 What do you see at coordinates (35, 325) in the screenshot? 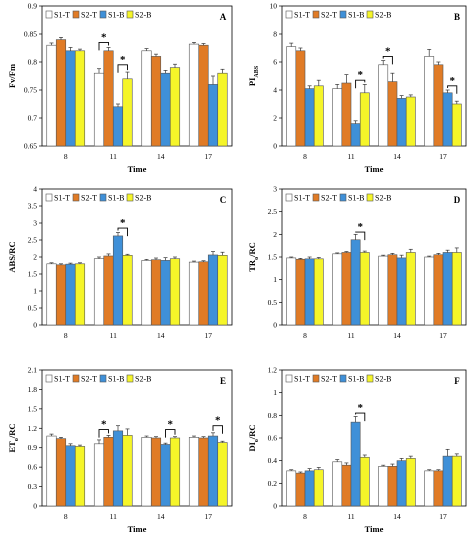
I see `y-tick-label: 0` at bounding box center [35, 325].